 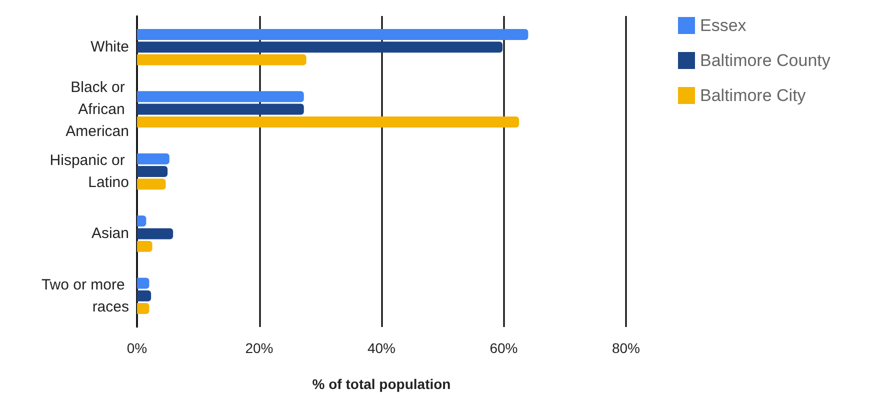 What do you see at coordinates (723, 25) in the screenshot?
I see `legend-label: Essex` at bounding box center [723, 25].